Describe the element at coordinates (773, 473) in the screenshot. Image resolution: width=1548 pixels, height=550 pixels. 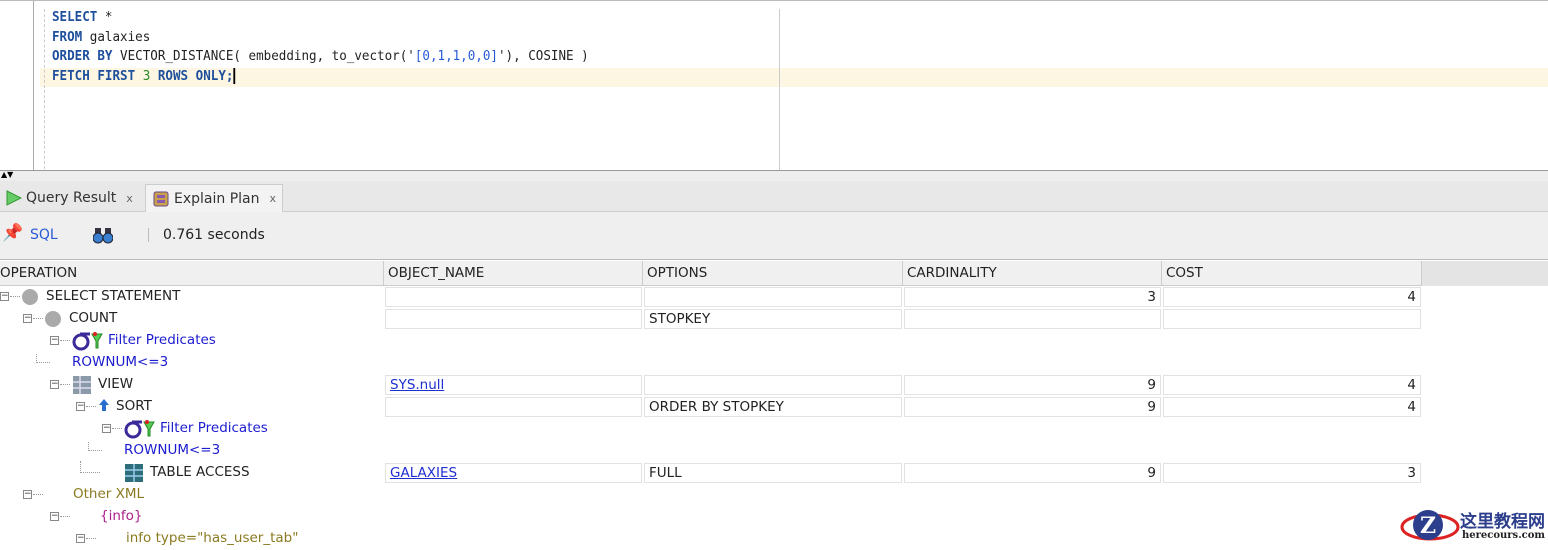
I see `cell-options: FULL` at that location.